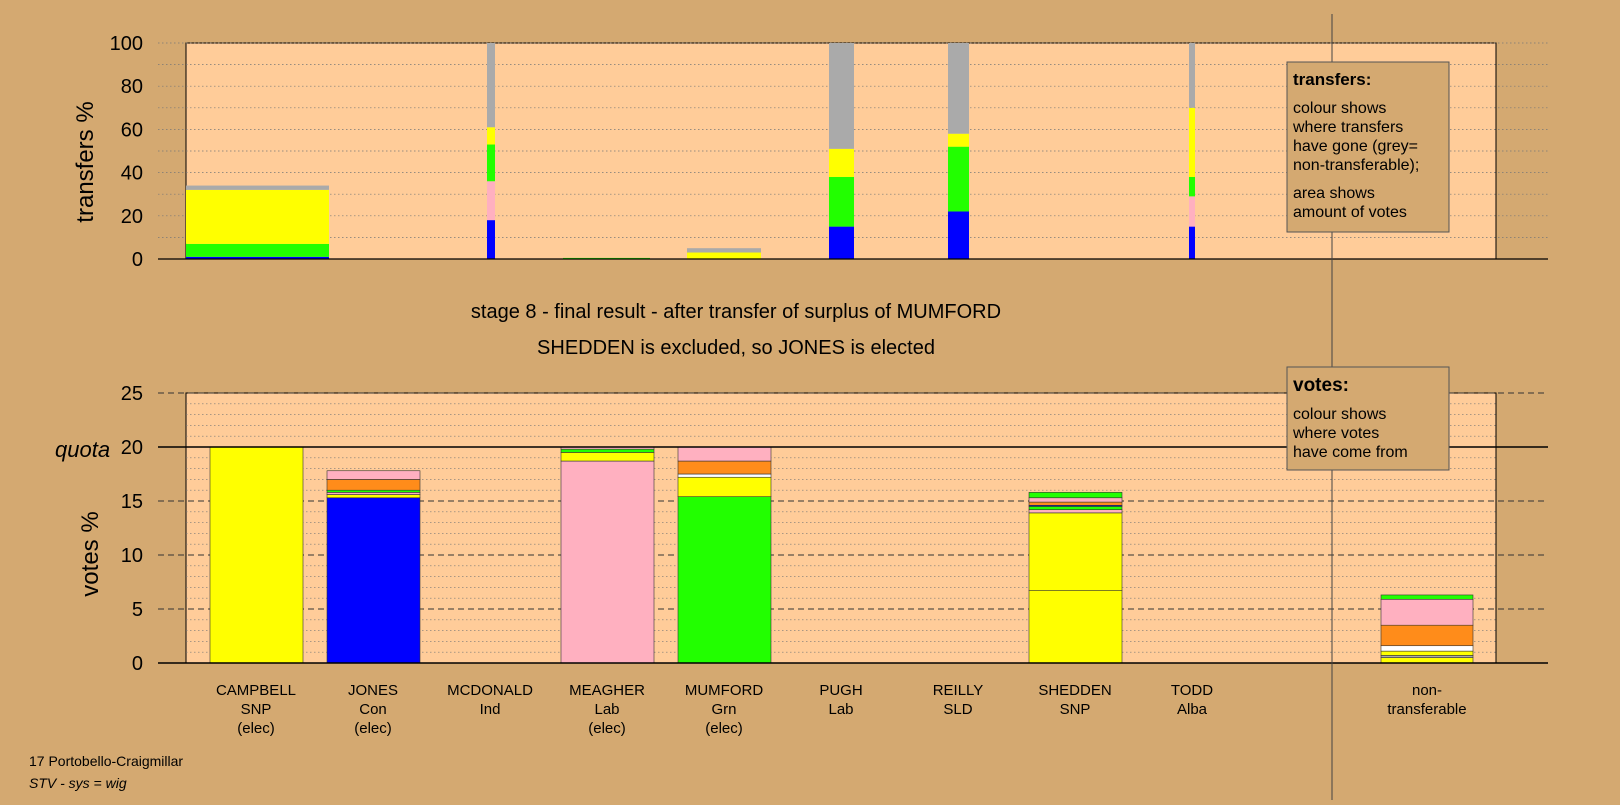 This screenshot has height=805, width=1620. What do you see at coordinates (1426, 709) in the screenshot?
I see `nontransferable-label: transferable` at bounding box center [1426, 709].